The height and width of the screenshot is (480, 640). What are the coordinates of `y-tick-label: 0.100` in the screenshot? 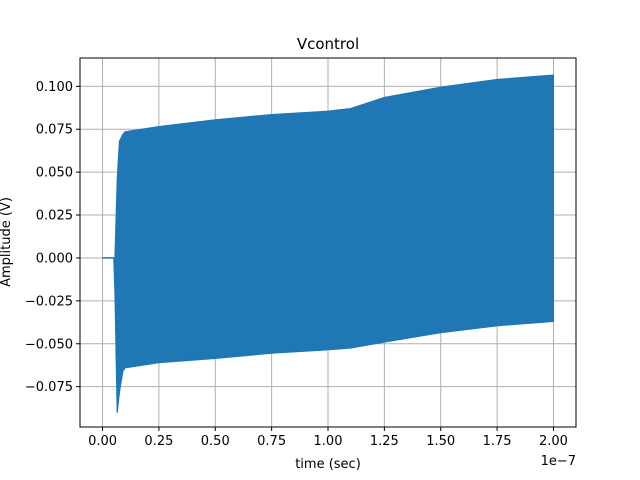 It's located at (54, 87).